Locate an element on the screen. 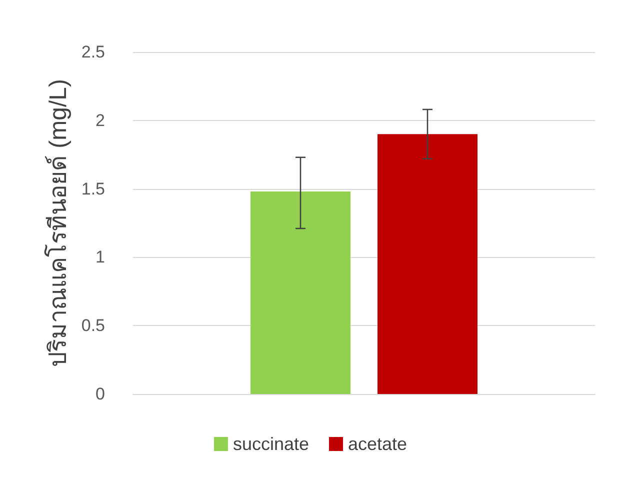 The image size is (621, 484). y-tick-label: 1.5 is located at coordinates (93, 188).